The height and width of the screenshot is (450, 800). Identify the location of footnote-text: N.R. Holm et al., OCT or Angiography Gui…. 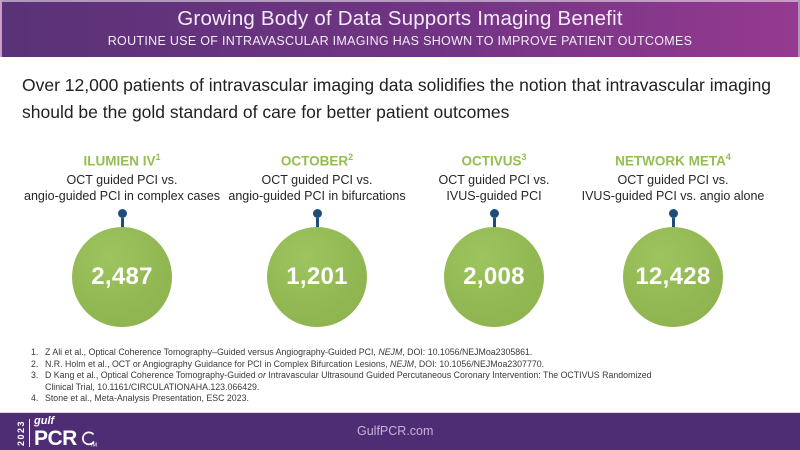
(354, 365).